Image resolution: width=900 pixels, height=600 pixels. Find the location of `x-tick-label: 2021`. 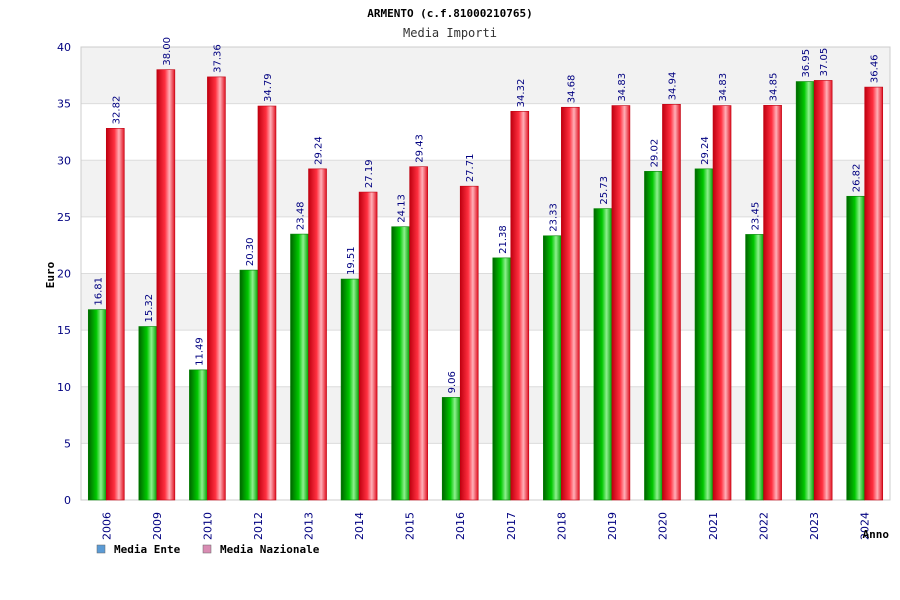

x-tick-label: 2021 is located at coordinates (713, 526).